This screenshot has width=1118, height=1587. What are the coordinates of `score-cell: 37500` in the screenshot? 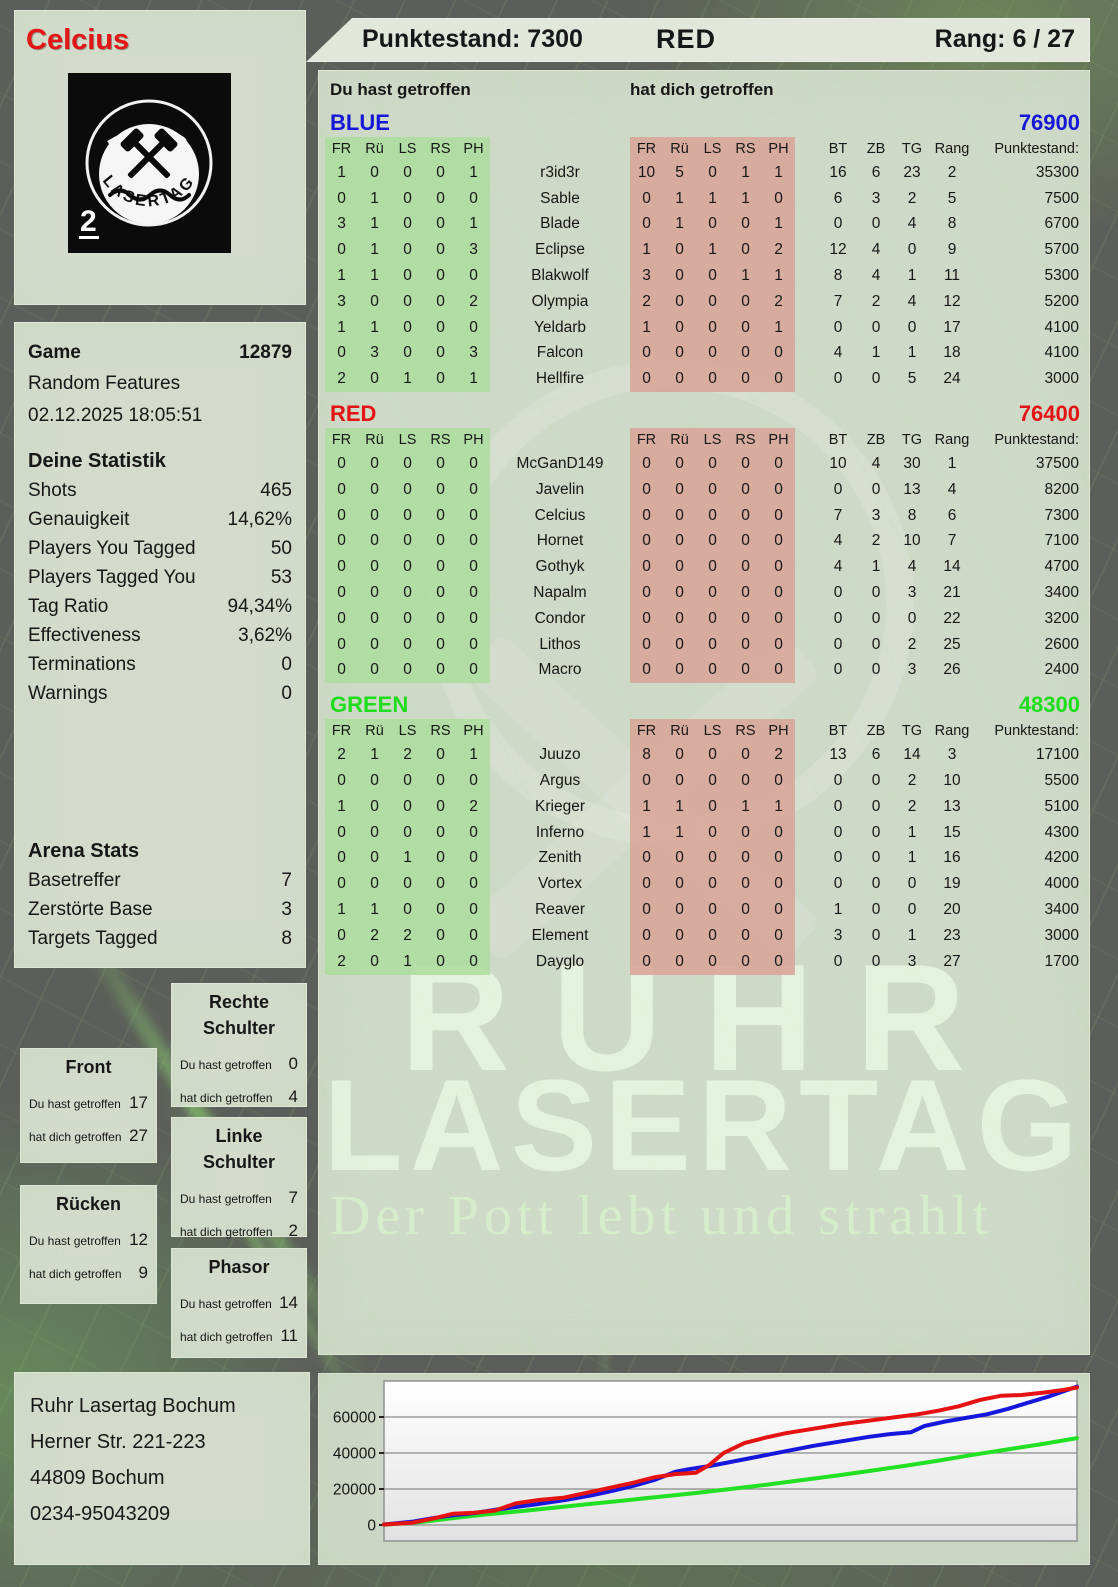 It's located at (1057, 464).